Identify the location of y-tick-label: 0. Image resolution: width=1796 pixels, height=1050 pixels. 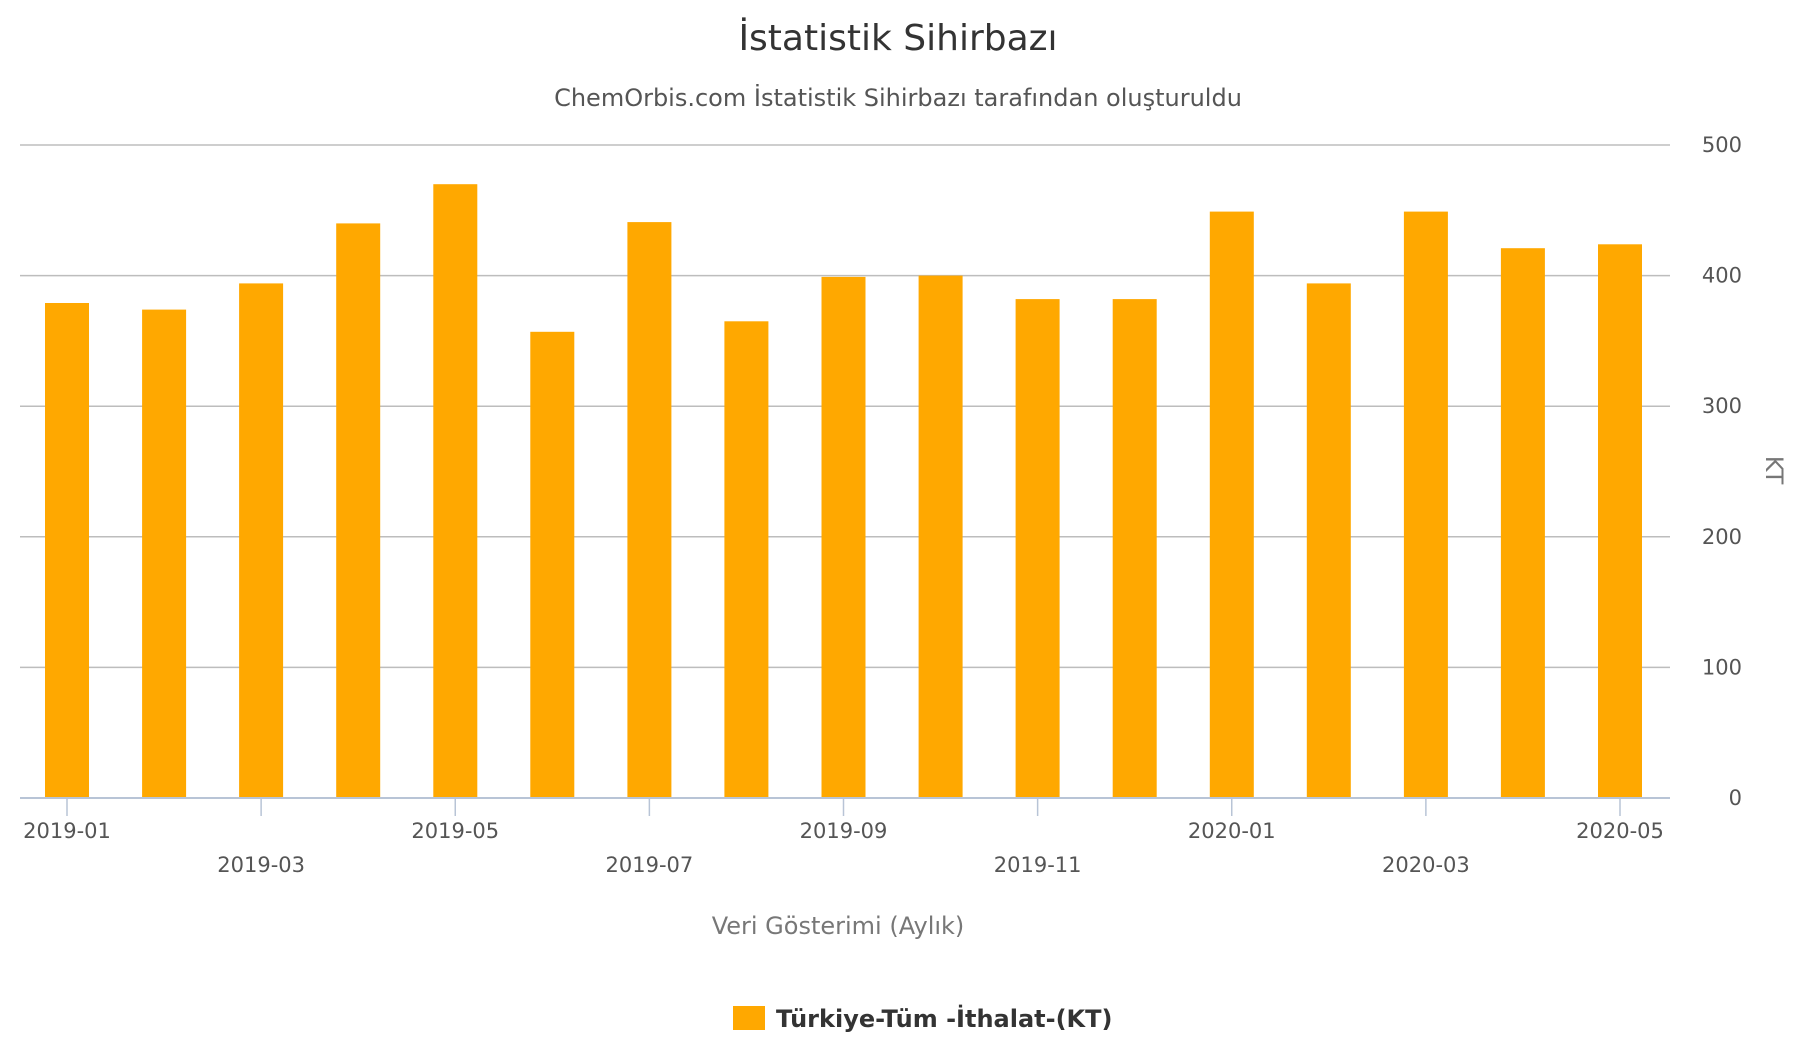
(1735, 798).